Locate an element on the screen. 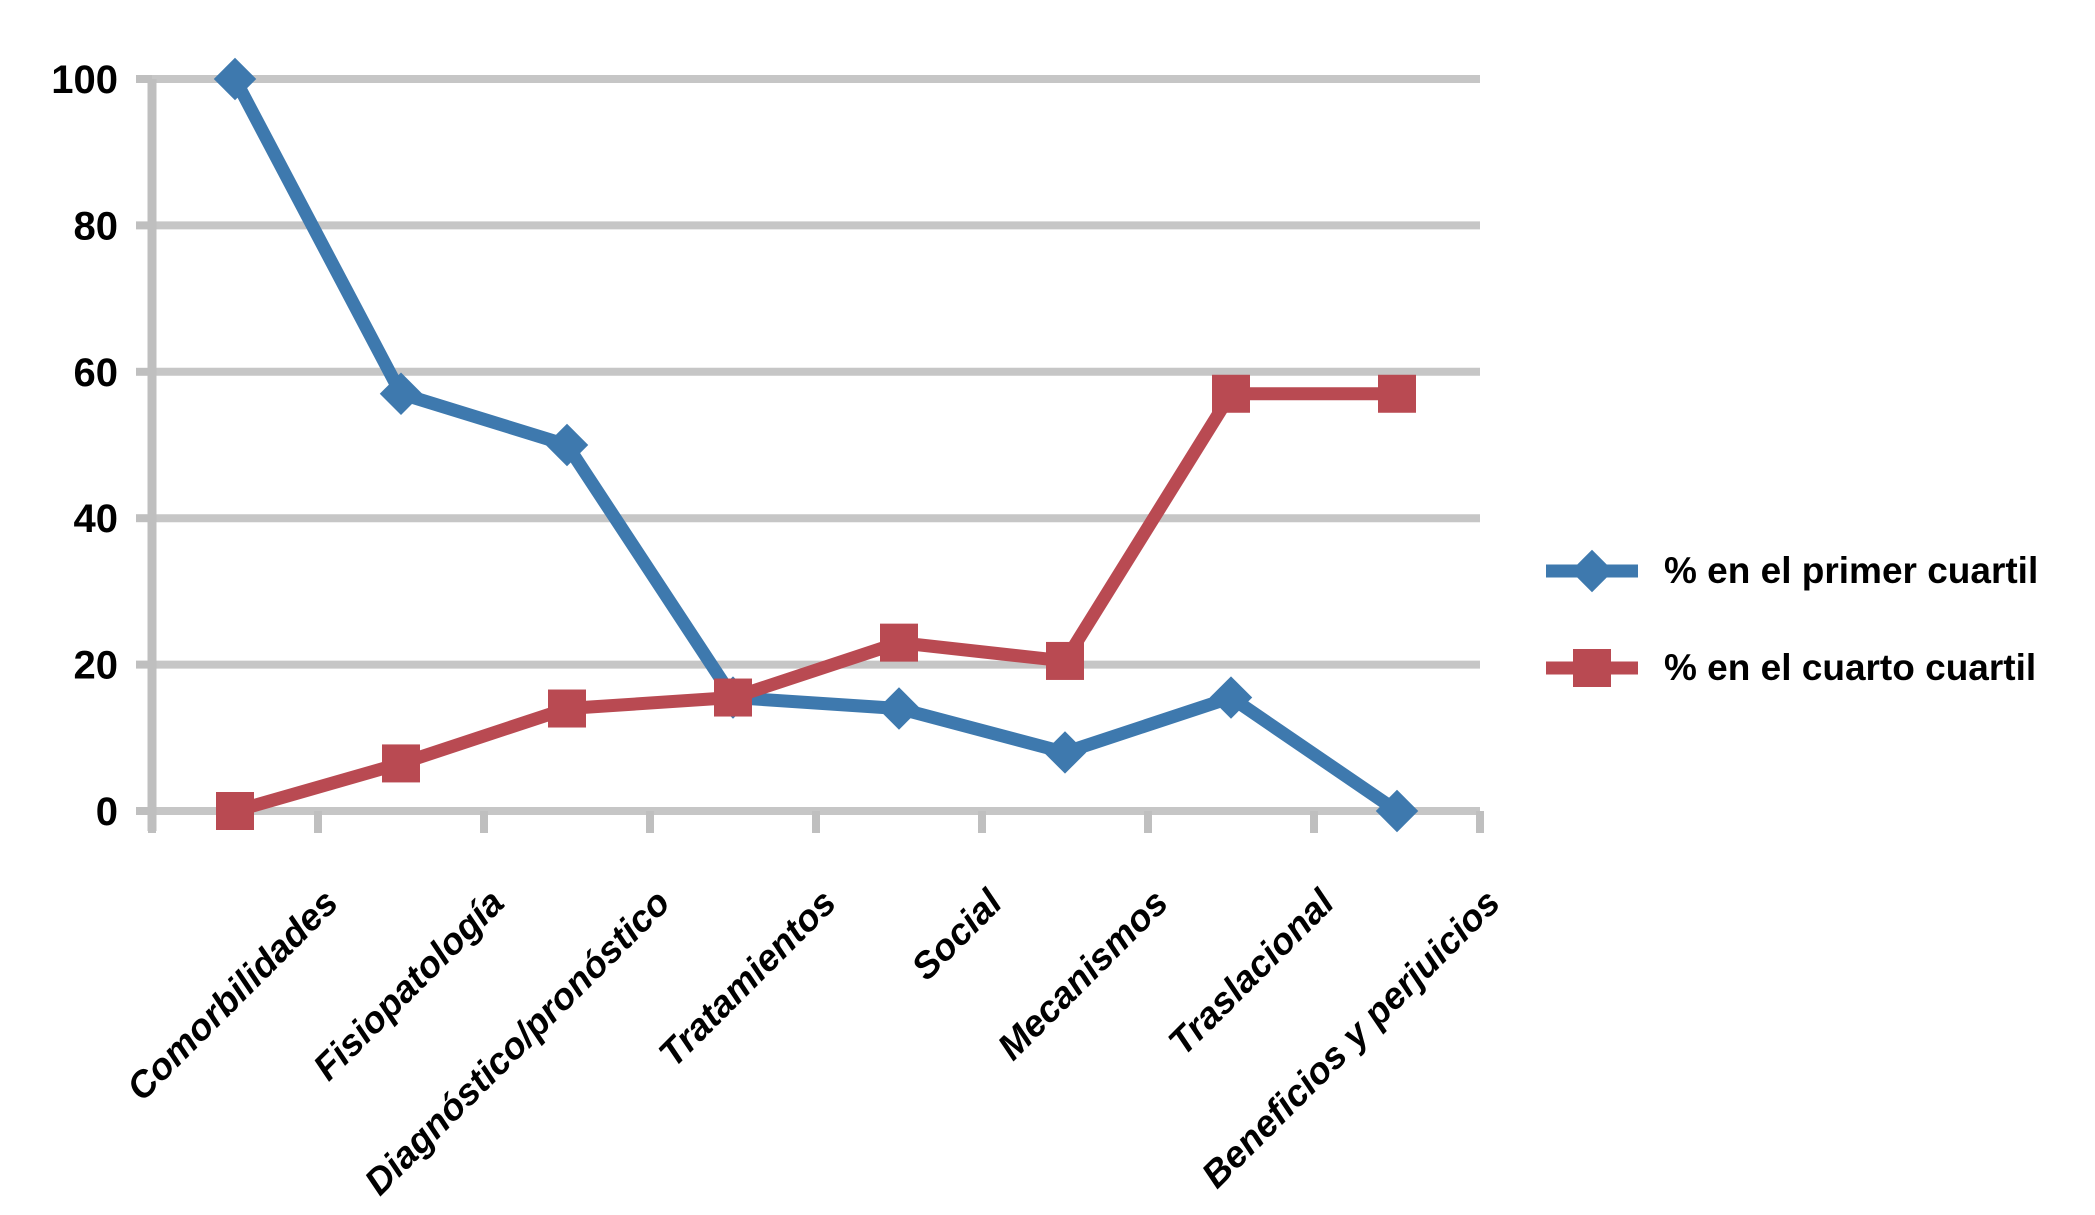 The image size is (2095, 1215). x-axis-label-social: Social is located at coordinates (957, 934).